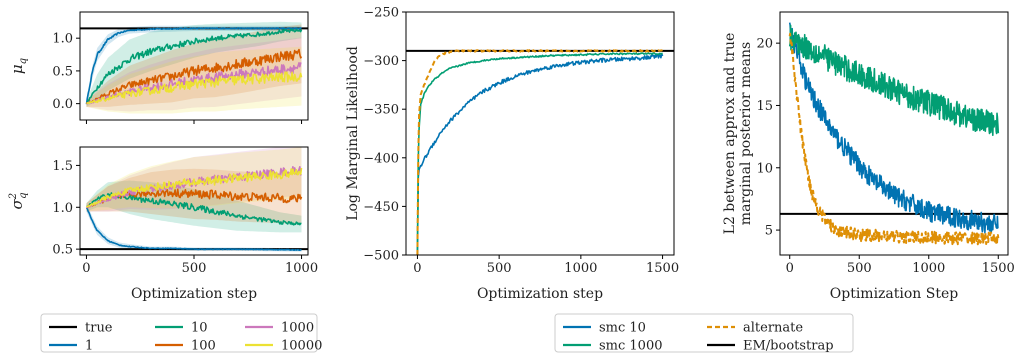  I want to click on legend-label: alternate, so click(773, 328).